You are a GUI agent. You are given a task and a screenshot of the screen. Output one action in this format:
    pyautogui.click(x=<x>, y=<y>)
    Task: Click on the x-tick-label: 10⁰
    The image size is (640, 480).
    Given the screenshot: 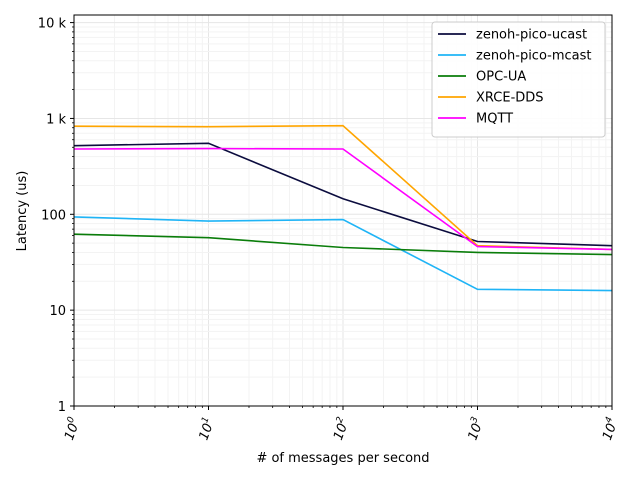 What is the action you would take?
    pyautogui.click(x=72, y=428)
    